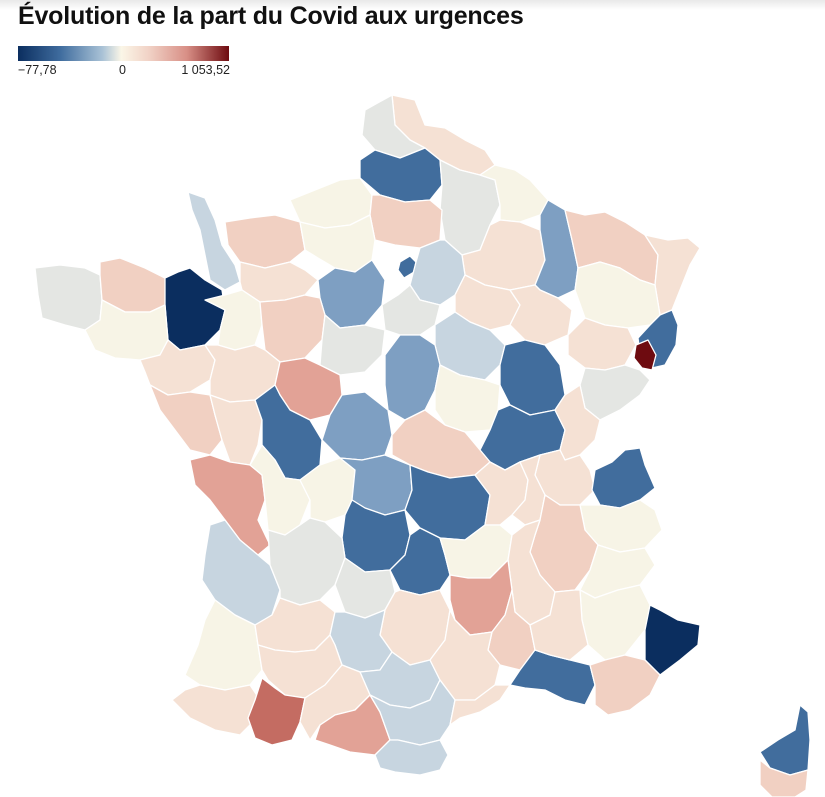 The image size is (825, 797). What do you see at coordinates (124, 62) in the screenshot?
I see `color-legend: −77,78 0 1 053,52` at bounding box center [124, 62].